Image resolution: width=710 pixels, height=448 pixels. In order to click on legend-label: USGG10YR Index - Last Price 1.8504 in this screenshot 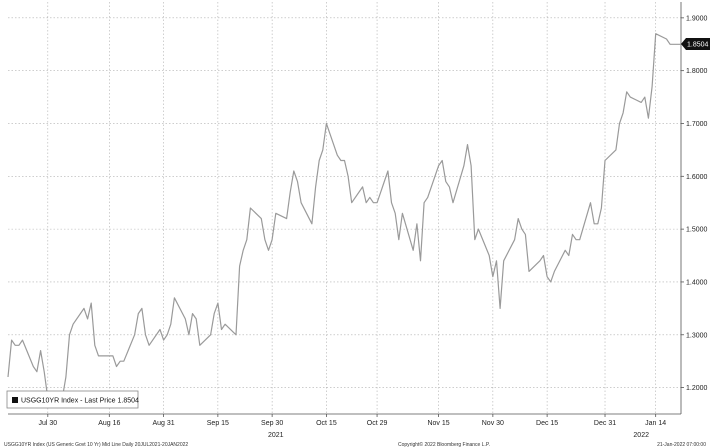, I will do `click(80, 401)`.